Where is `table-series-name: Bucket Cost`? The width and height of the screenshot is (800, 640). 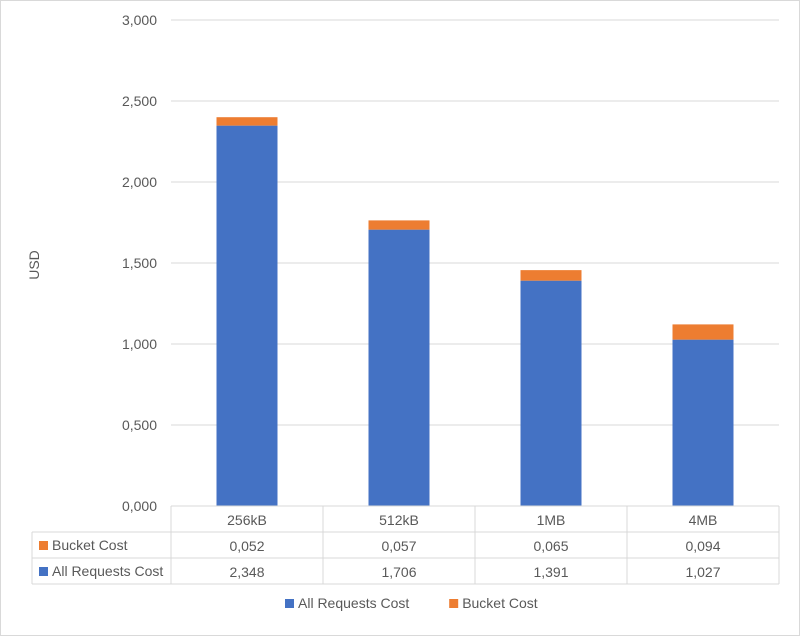 table-series-name: Bucket Cost is located at coordinates (90, 545).